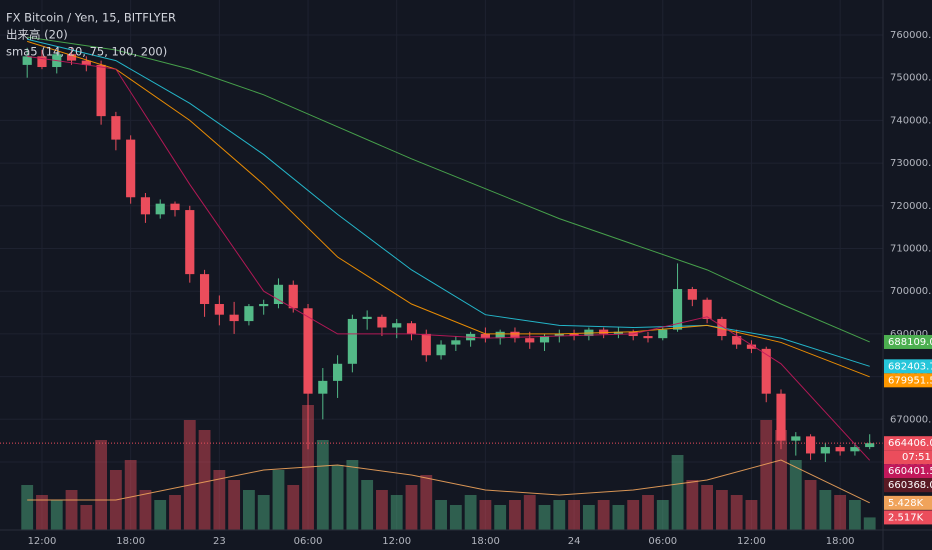 This screenshot has height=550, width=932. What do you see at coordinates (911, 419) in the screenshot?
I see `y-tick-label: 670000.00` at bounding box center [911, 419].